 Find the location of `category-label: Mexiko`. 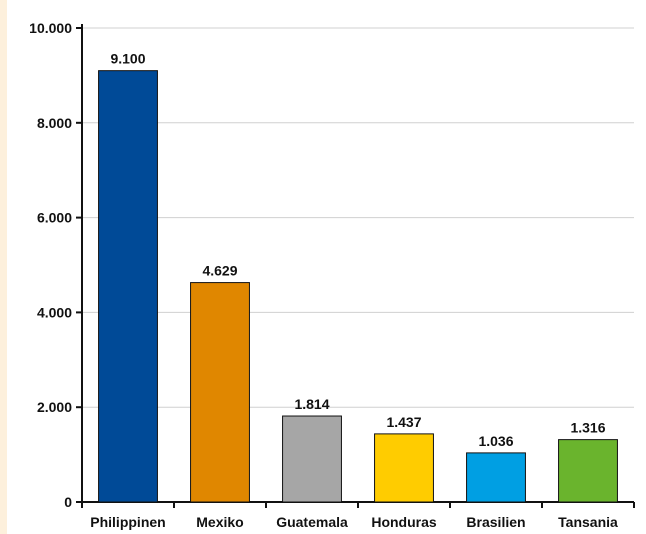

category-label: Mexiko is located at coordinates (219, 522).